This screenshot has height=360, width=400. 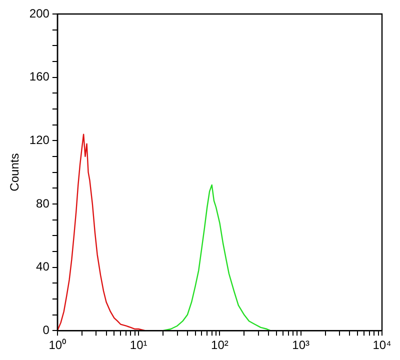 What do you see at coordinates (15, 172) in the screenshot?
I see `y-axis-title: Counts` at bounding box center [15, 172].